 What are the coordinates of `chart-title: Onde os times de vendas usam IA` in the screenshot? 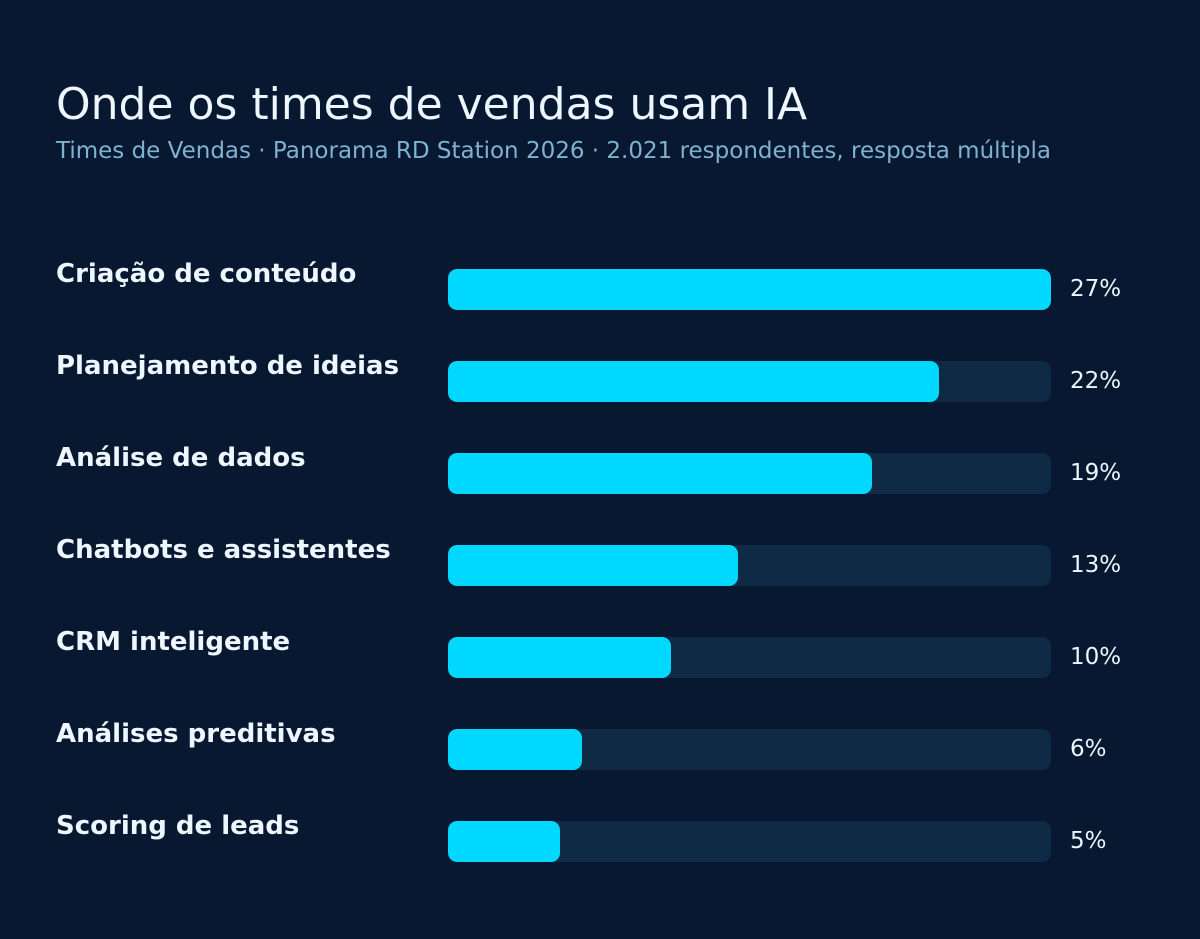 It's located at (432, 104).